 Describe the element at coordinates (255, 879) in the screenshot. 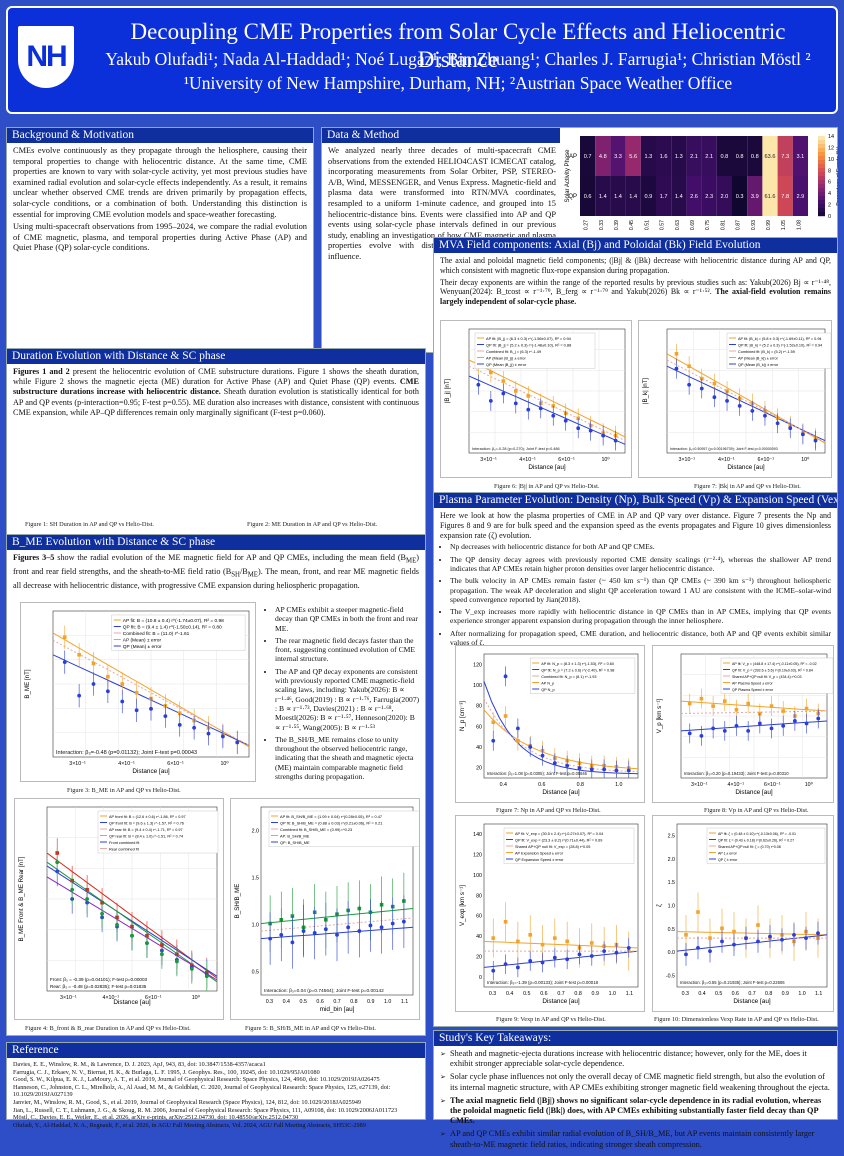

I see `y-tick-label: 1.5` at that location.